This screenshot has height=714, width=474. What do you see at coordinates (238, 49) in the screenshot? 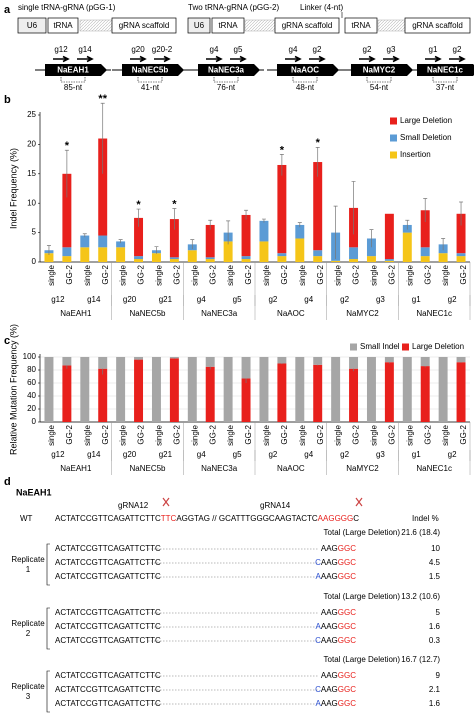
I see `guide-label: g5` at bounding box center [238, 49].